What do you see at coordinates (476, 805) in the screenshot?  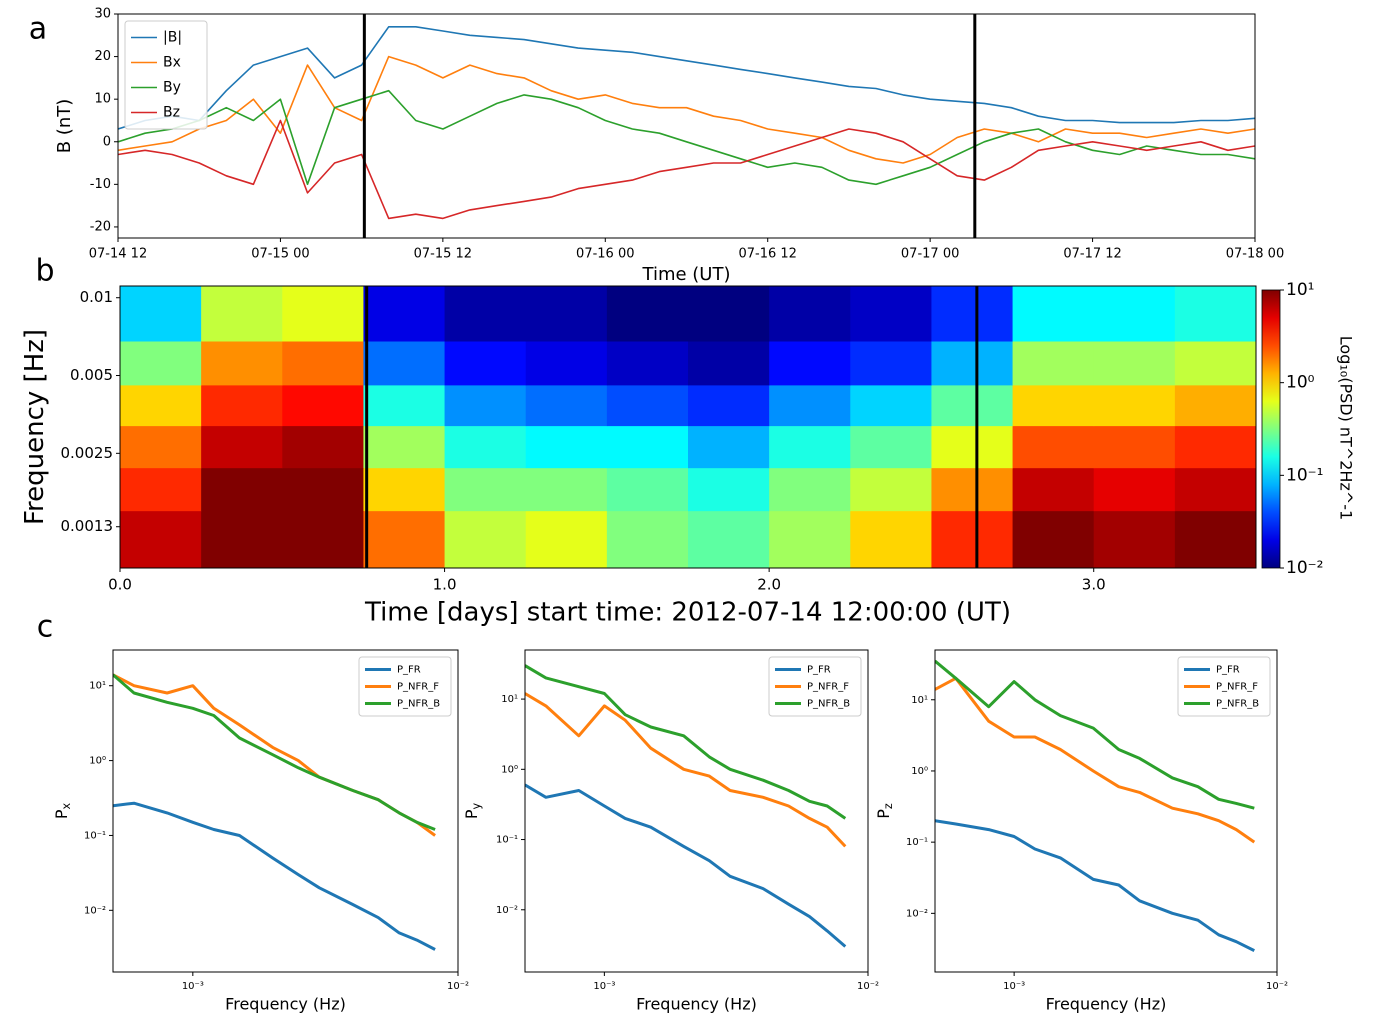 I see `y-axis-label-sub: y` at bounding box center [476, 805].